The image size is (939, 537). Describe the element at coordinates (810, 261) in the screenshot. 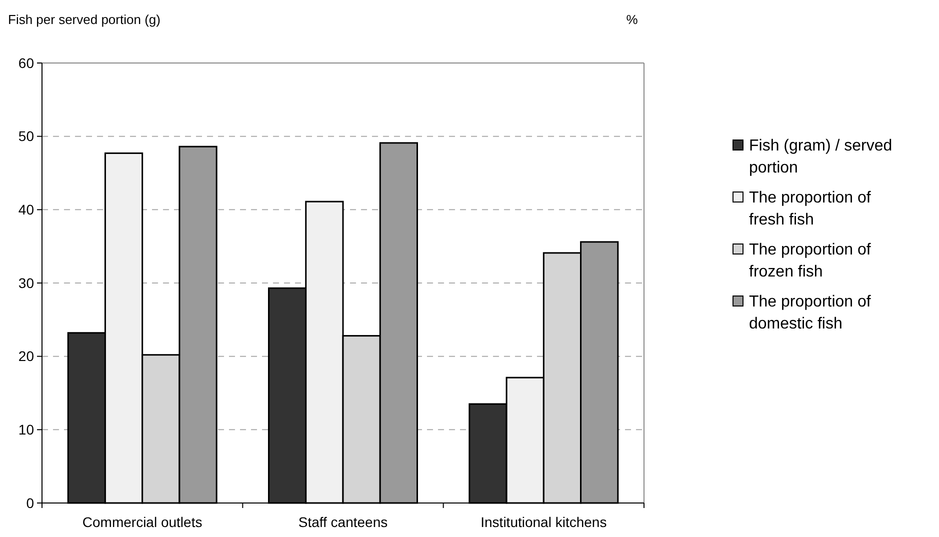

I see `legend-label: The proportion of frozen fish` at that location.